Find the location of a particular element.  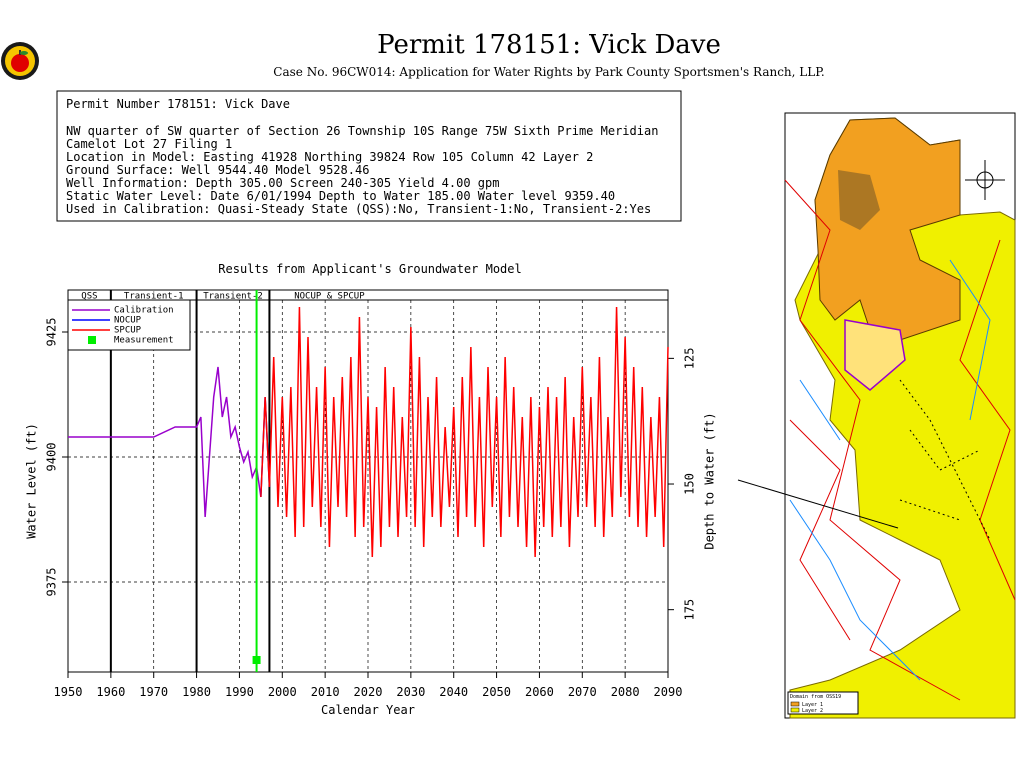

x-tick-label: 1990 is located at coordinates (239, 692).